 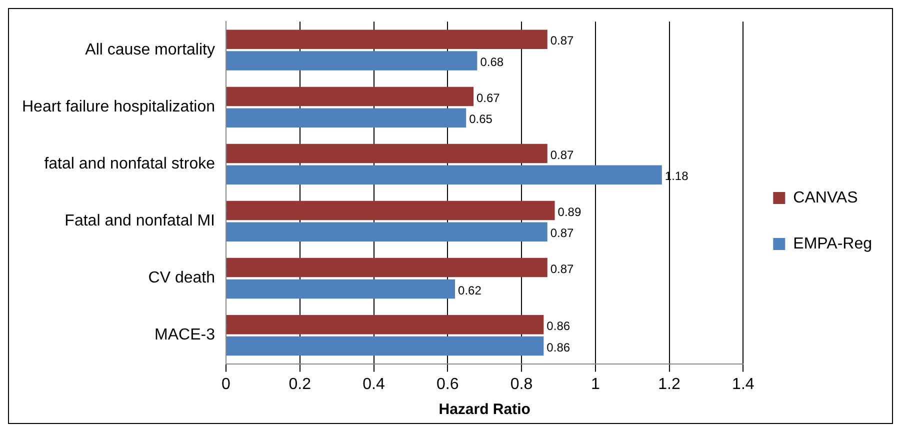 I want to click on x-tick-label: 1, so click(x=595, y=384).